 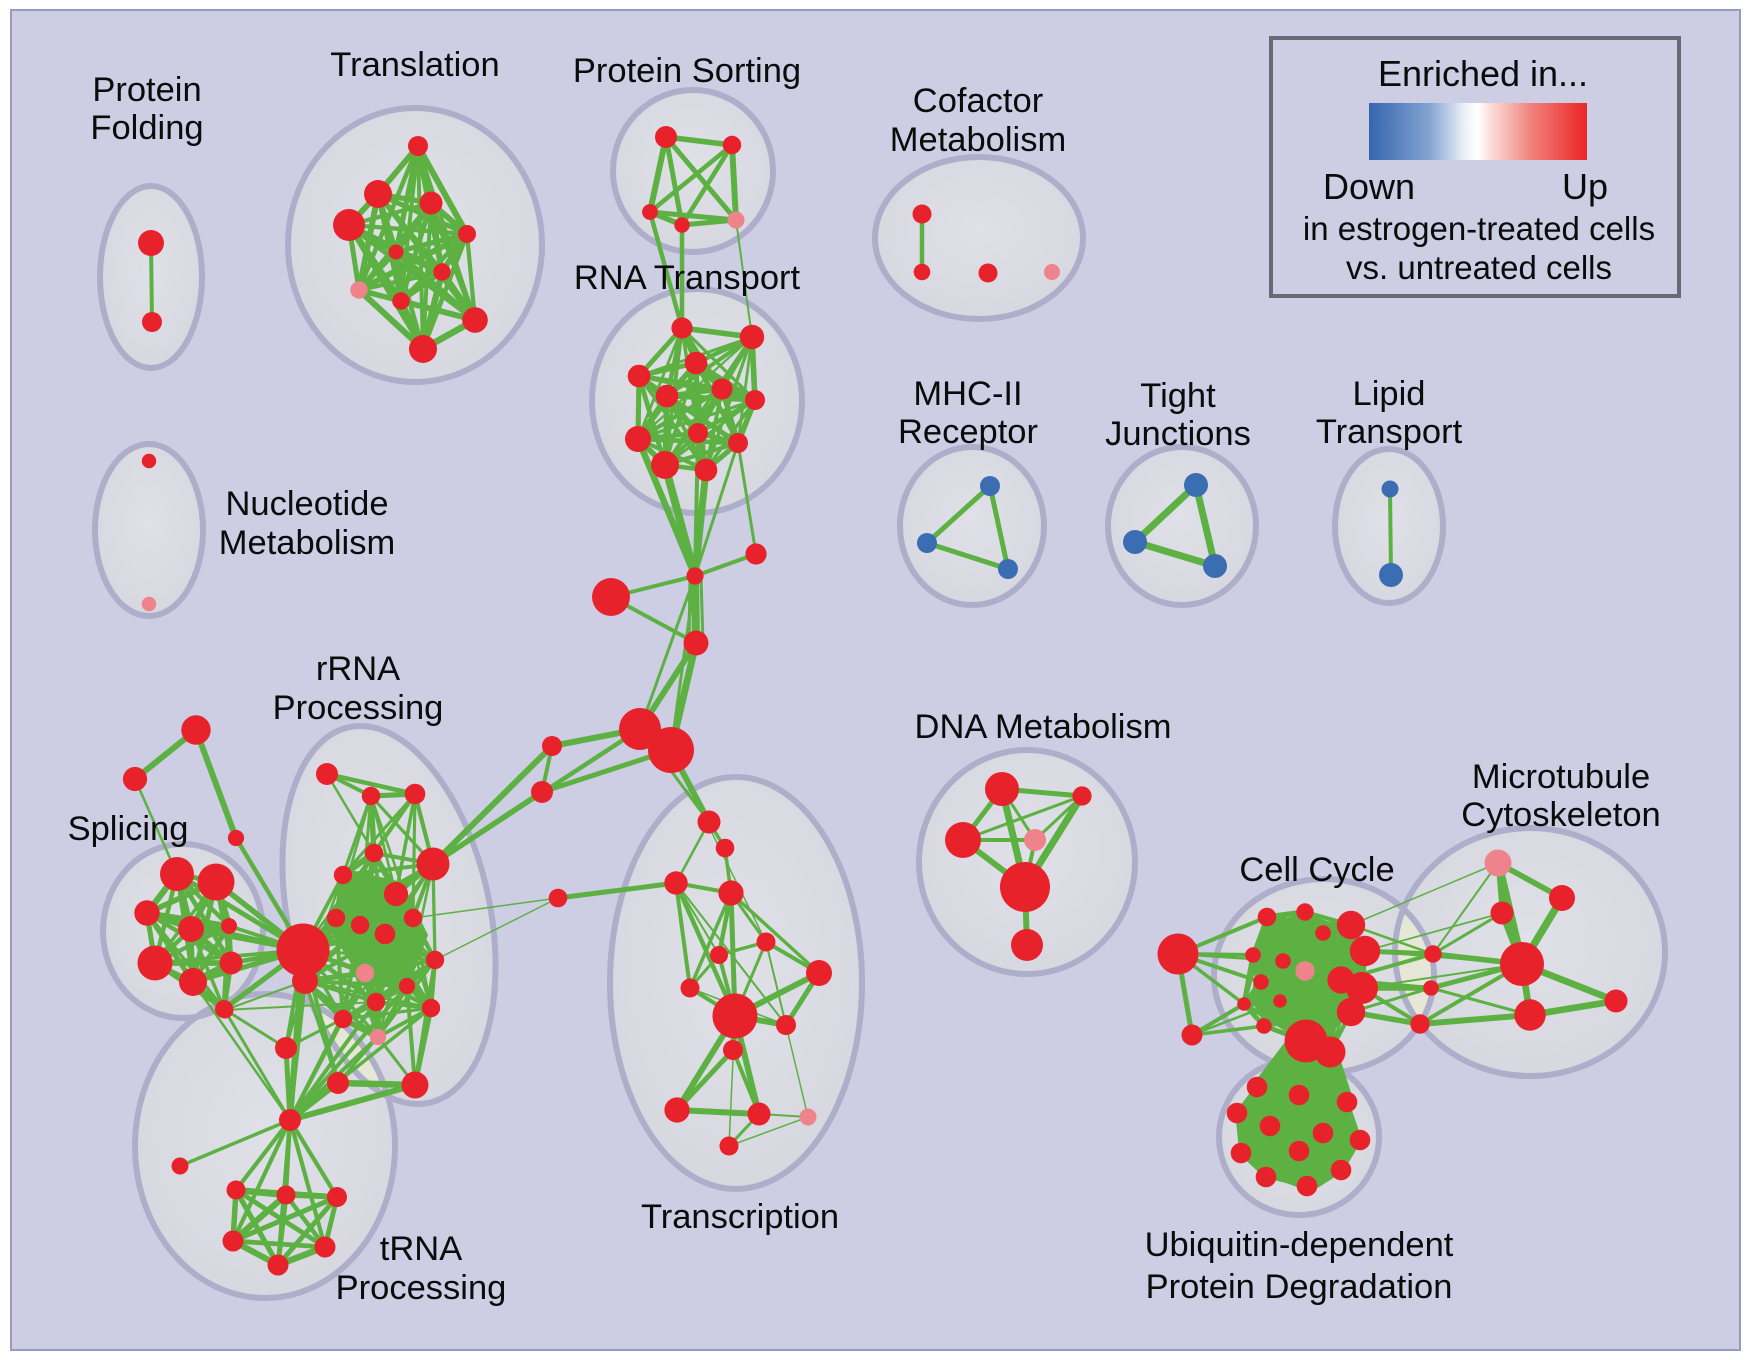 What do you see at coordinates (687, 278) in the screenshot?
I see `svg-text: RNA Transport` at bounding box center [687, 278].